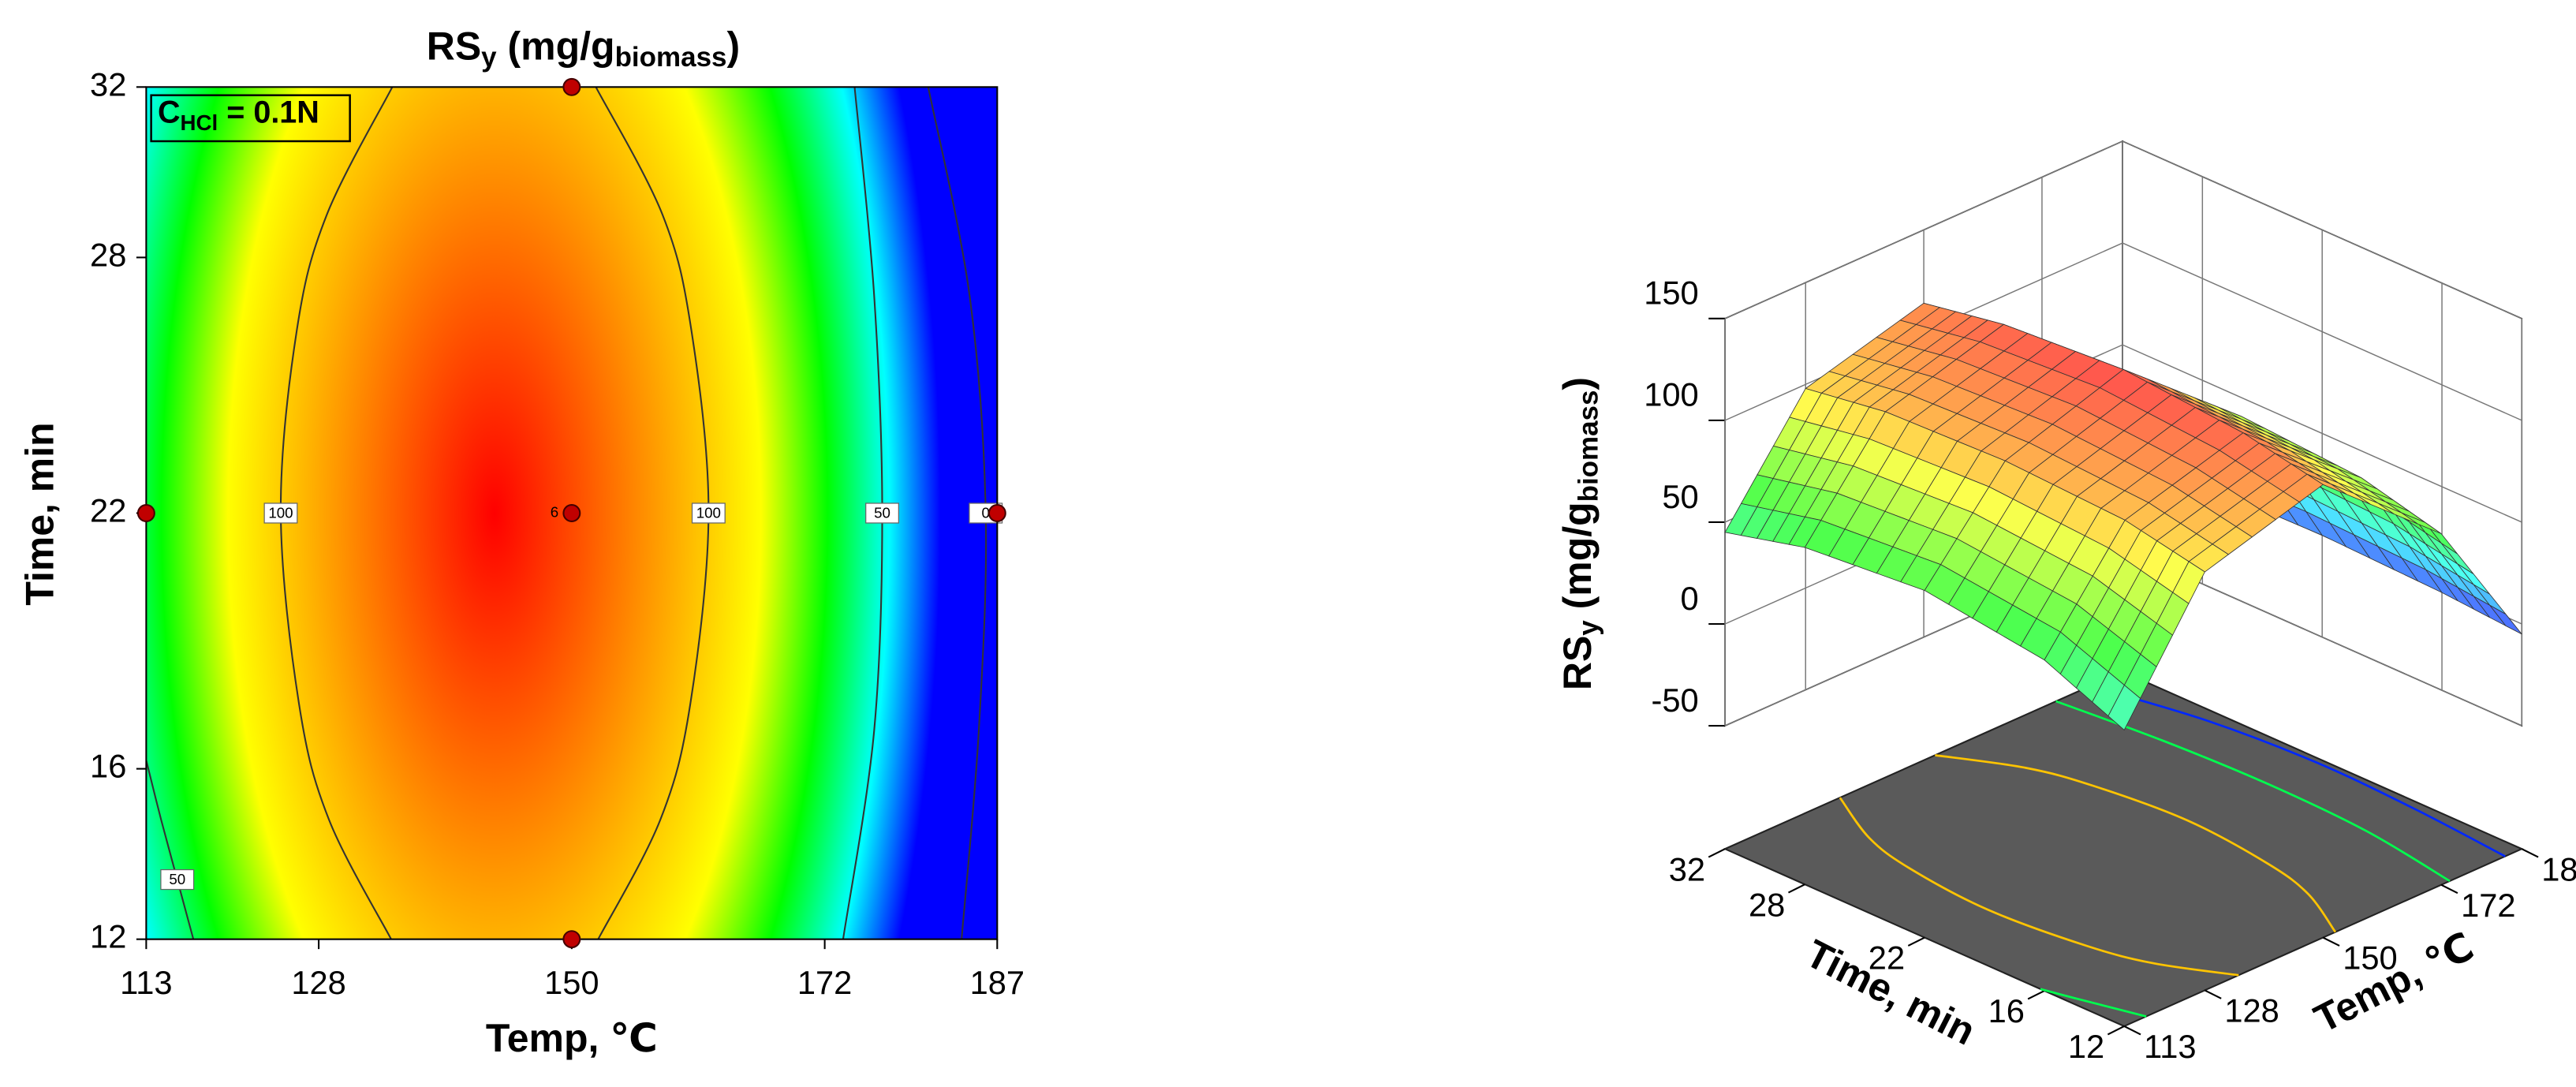 Image resolution: width=2576 pixels, height=1087 pixels. What do you see at coordinates (39, 513) in the screenshot?
I see `y-axis-label: Time, min` at bounding box center [39, 513].